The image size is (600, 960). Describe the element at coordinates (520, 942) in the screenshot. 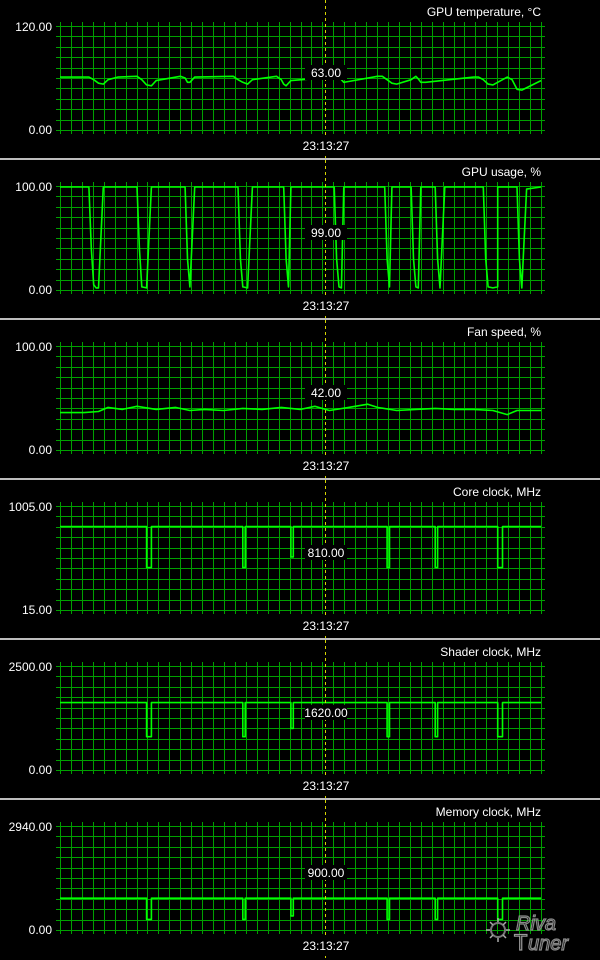

I see `svg-text: T` at that location.